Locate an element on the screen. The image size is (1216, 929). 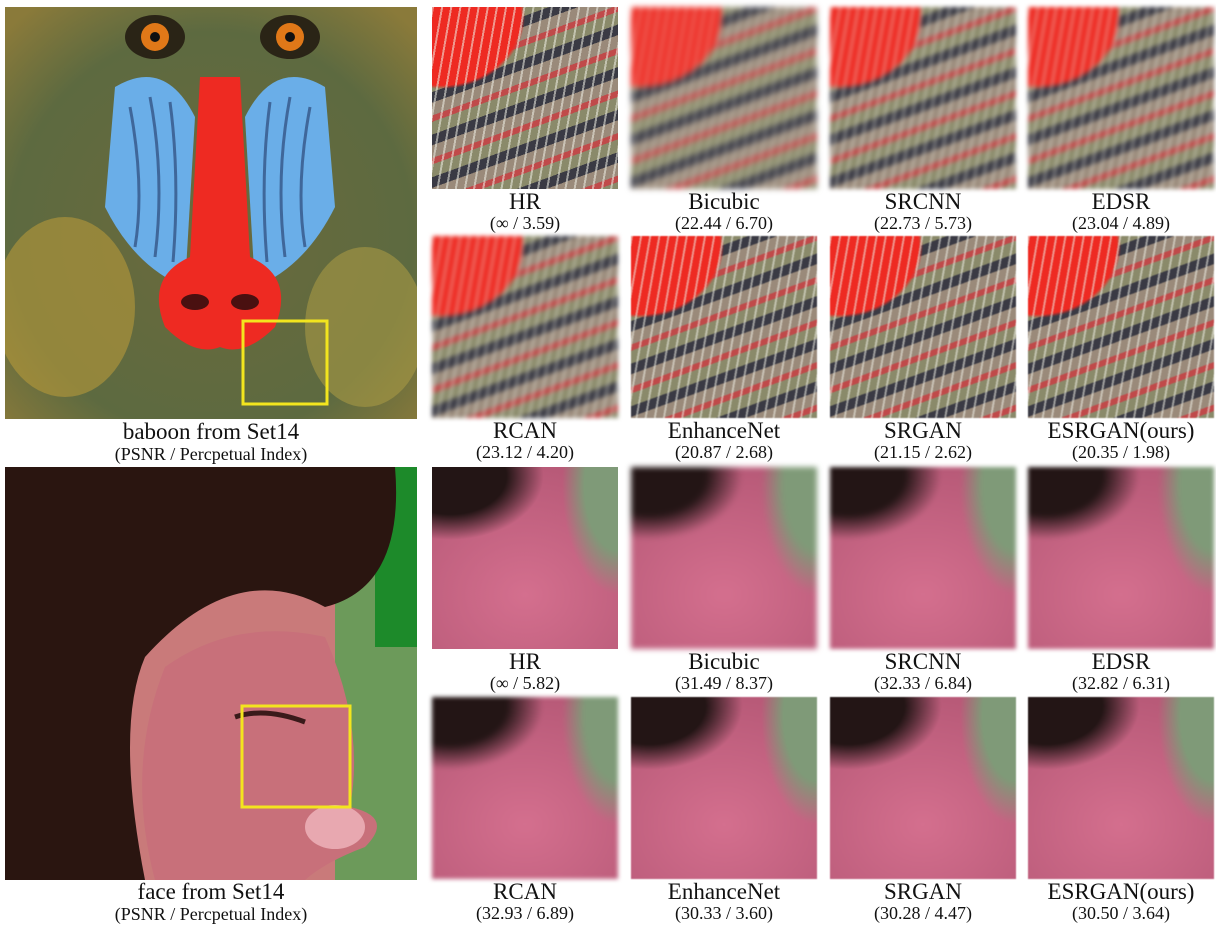
metric-label: (22.44 / 6.70) is located at coordinates (724, 223).